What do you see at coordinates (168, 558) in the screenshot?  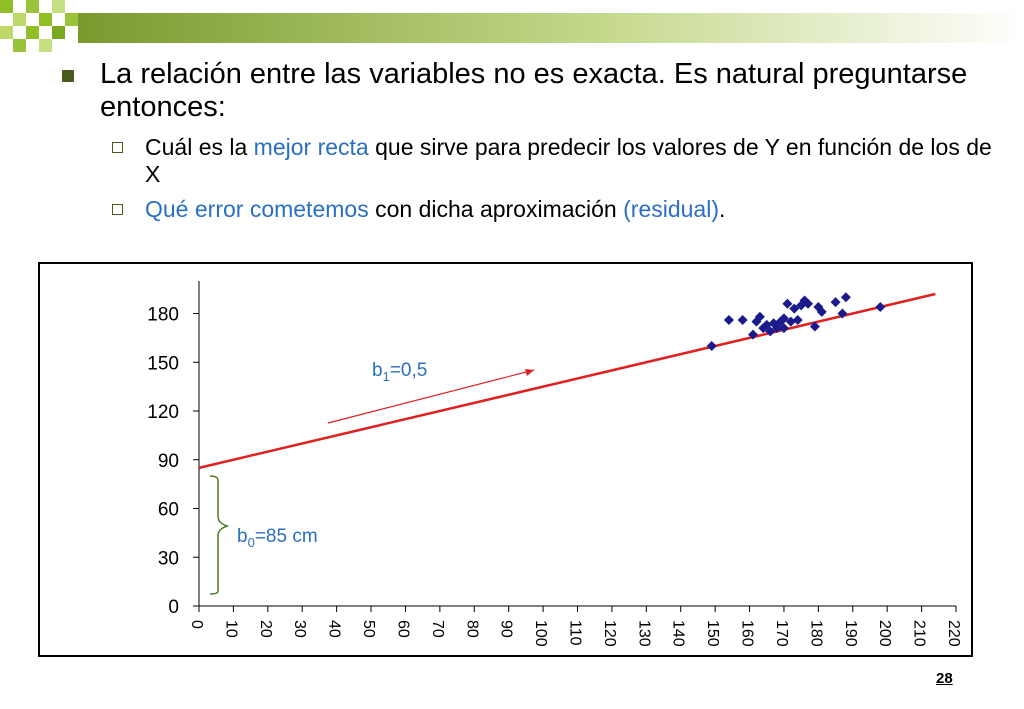 I see `y-tick-label: 30` at bounding box center [168, 558].